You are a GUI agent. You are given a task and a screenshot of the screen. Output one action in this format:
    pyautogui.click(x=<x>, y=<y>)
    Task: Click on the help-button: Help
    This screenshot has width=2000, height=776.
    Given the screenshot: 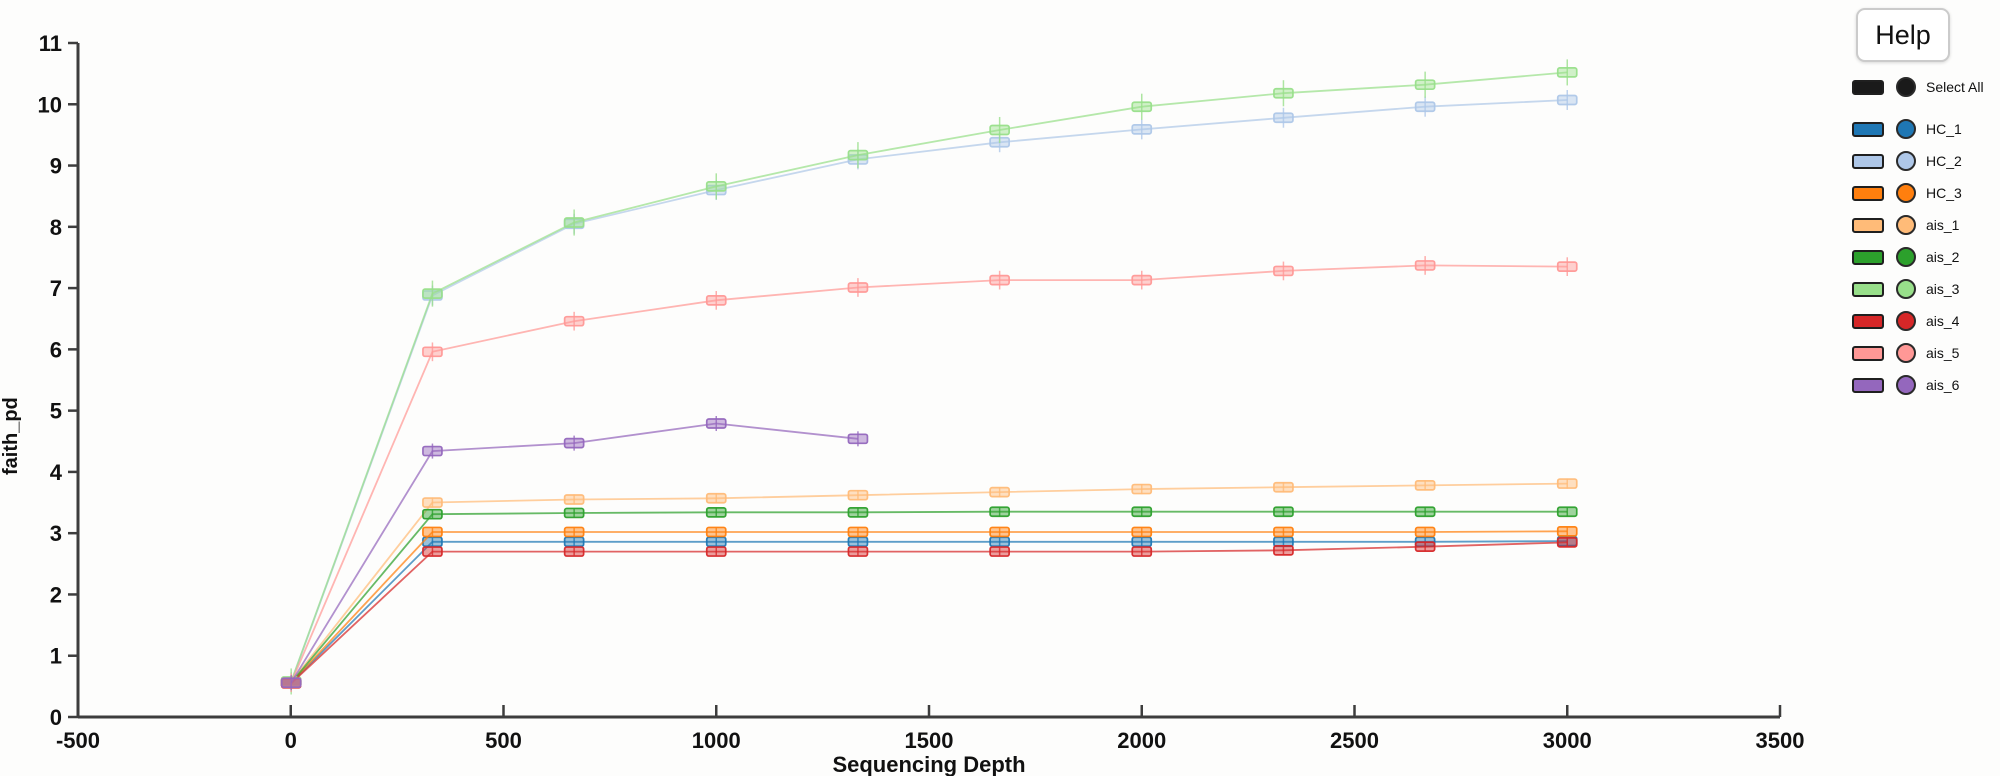 What is the action you would take?
    pyautogui.click(x=1903, y=35)
    